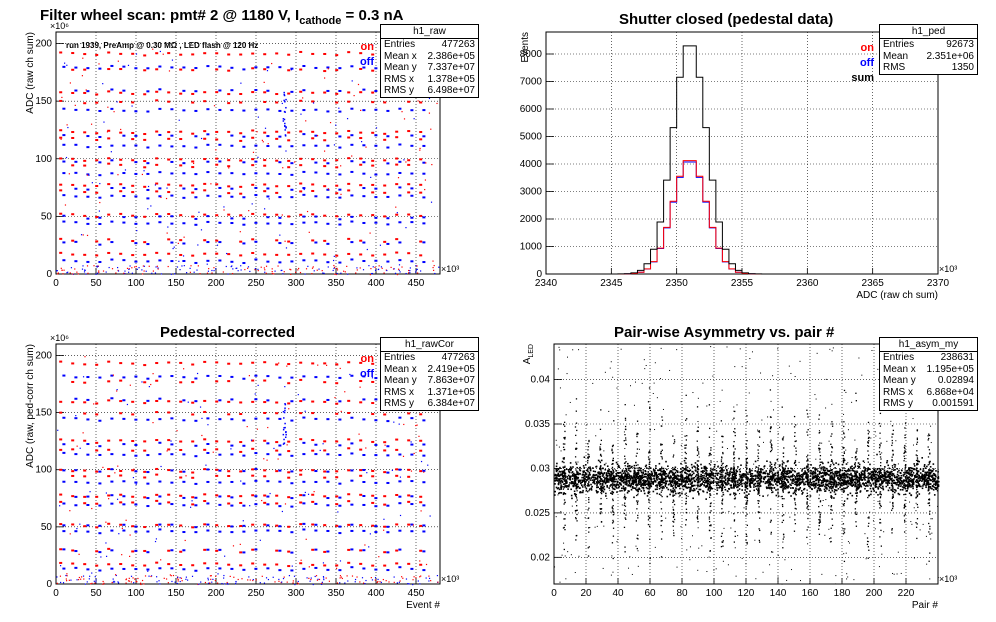  Describe the element at coordinates (618, 593) in the screenshot. I see `asym-xtick-label: 40` at that location.